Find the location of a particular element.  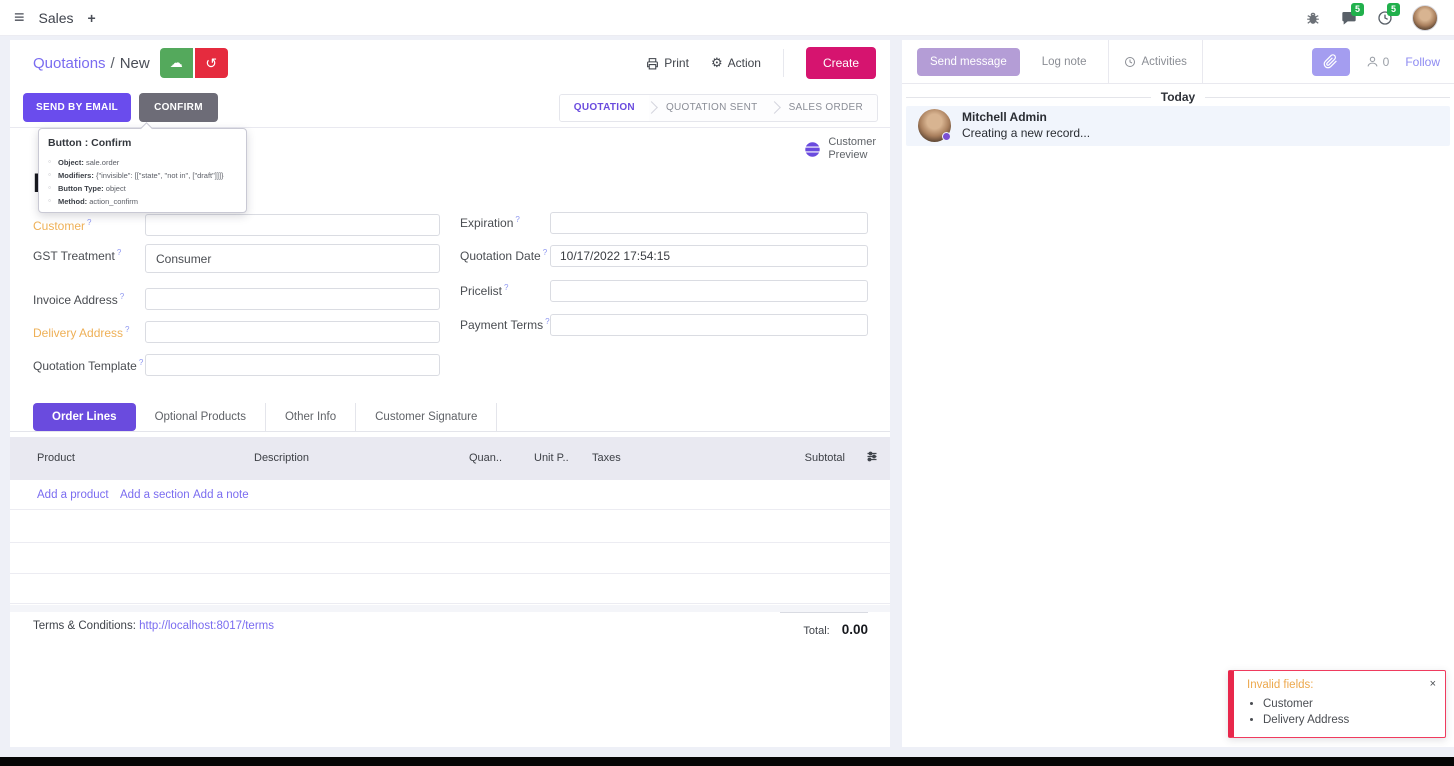

new-tab-button: + is located at coordinates (91, 17).